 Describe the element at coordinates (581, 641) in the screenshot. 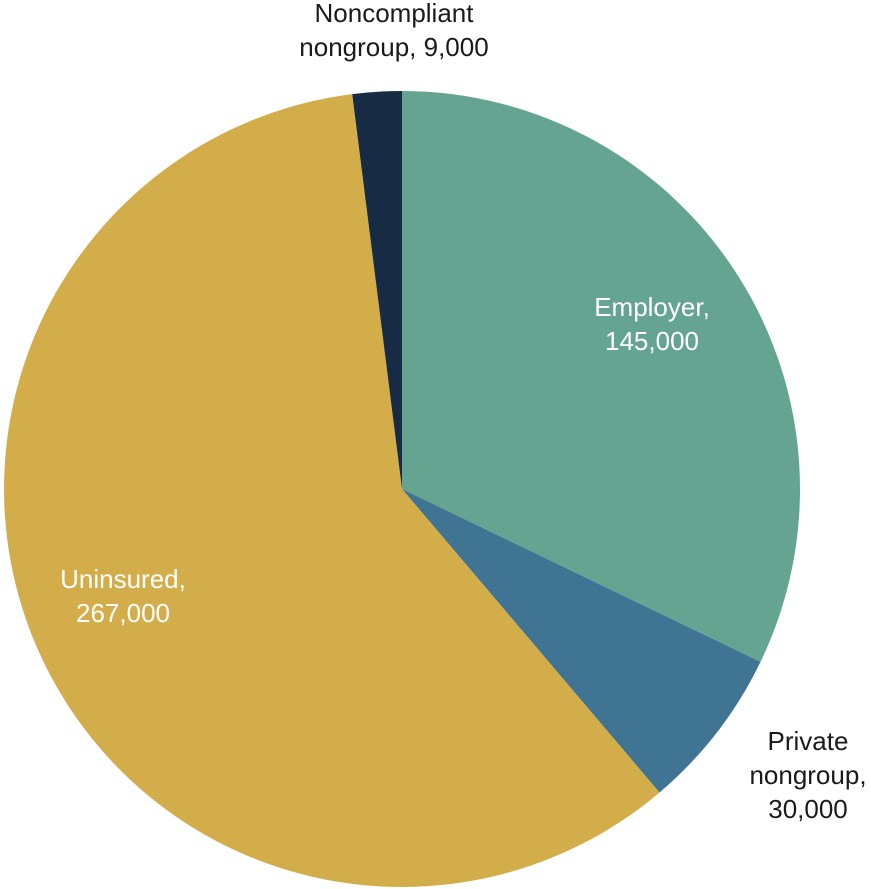

I see `pie-slice-private-nongroup` at that location.